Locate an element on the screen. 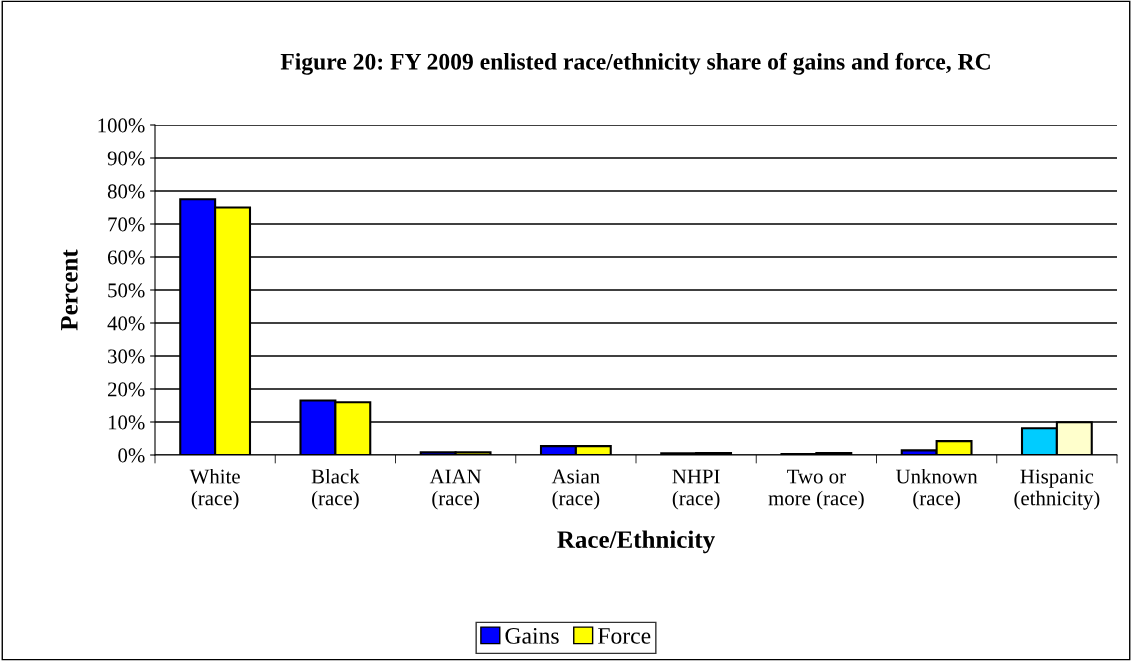  x-tick-label: AIAN (race) is located at coordinates (455, 489).